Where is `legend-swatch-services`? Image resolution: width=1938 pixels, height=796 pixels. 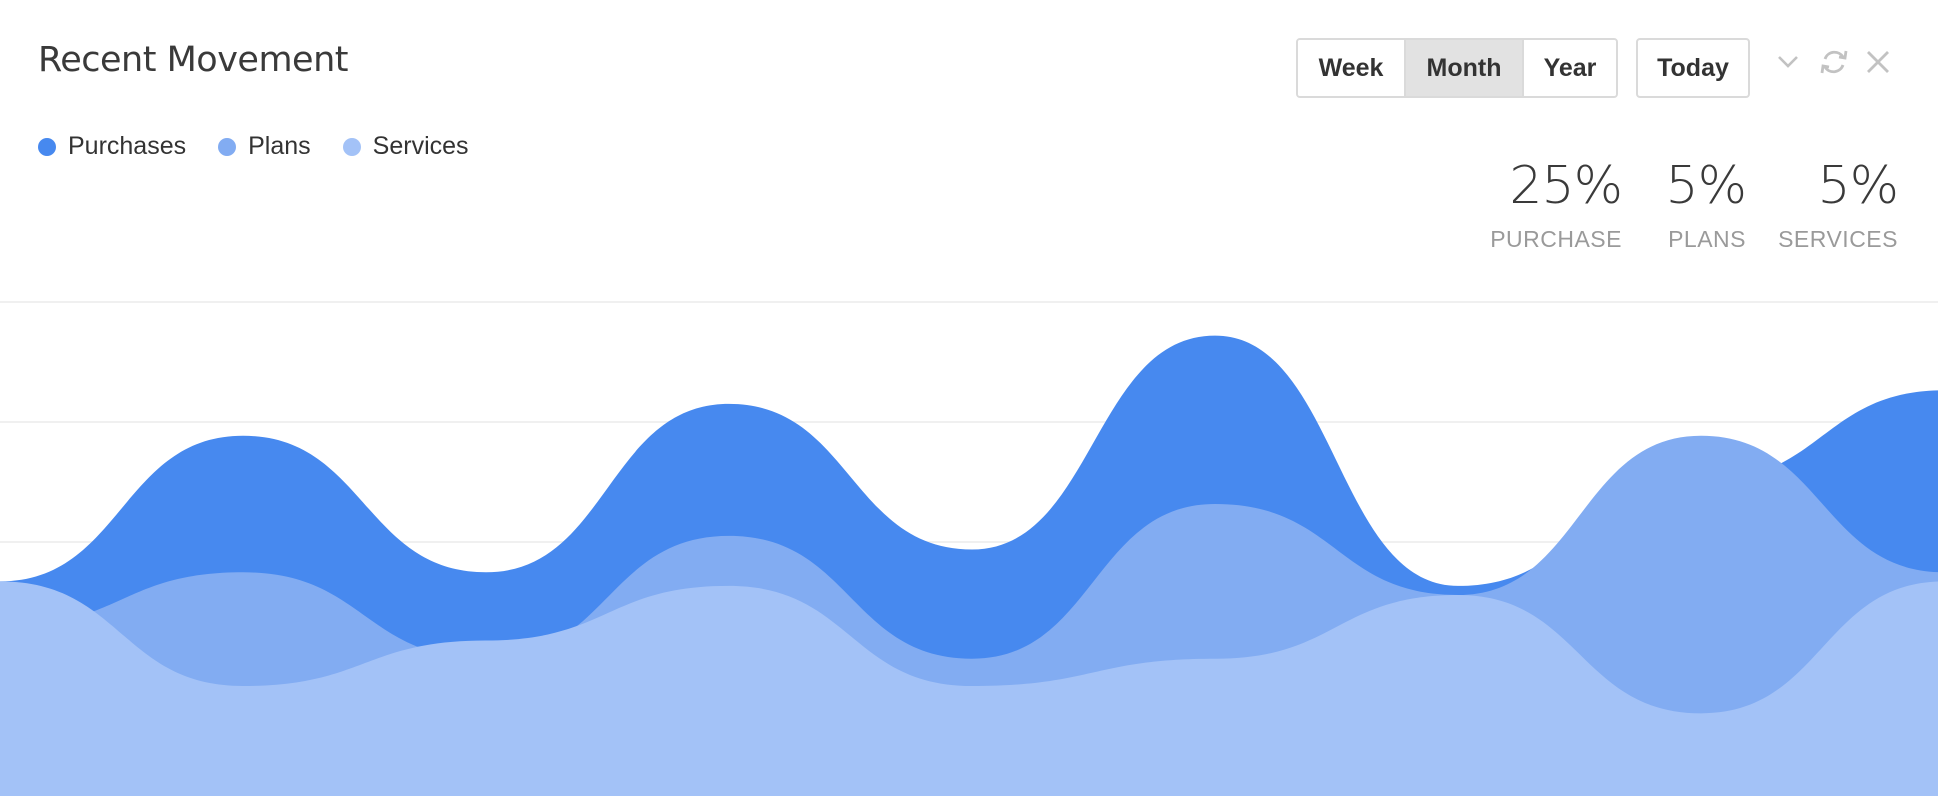 legend-swatch-services is located at coordinates (351, 146).